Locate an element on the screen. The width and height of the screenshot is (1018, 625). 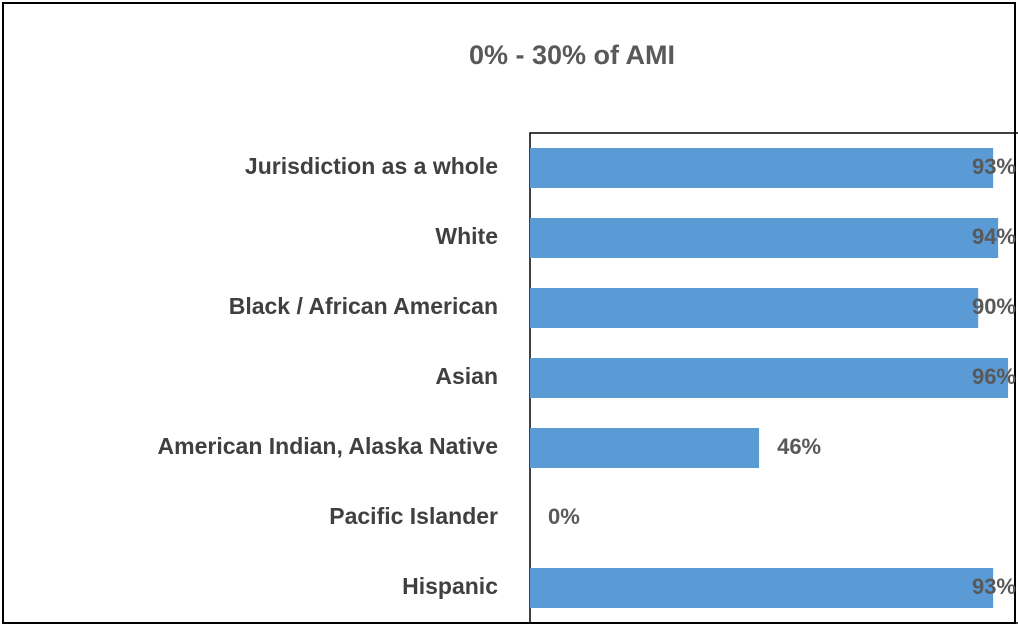
y-tick-label: Pacific Islander is located at coordinates (413, 516).